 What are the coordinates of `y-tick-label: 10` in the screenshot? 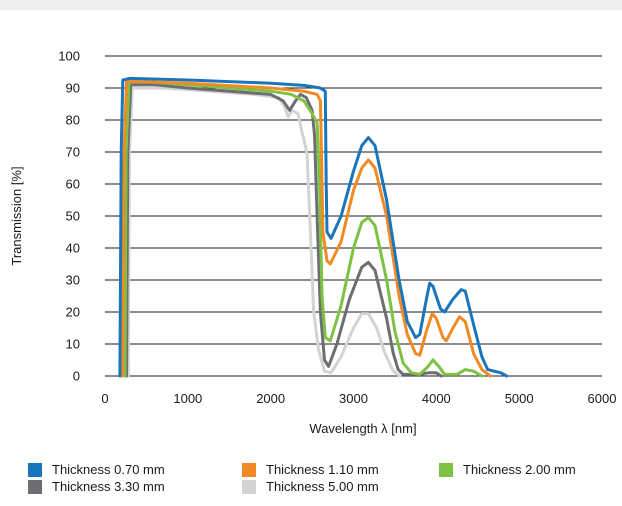 It's located at (73, 344).